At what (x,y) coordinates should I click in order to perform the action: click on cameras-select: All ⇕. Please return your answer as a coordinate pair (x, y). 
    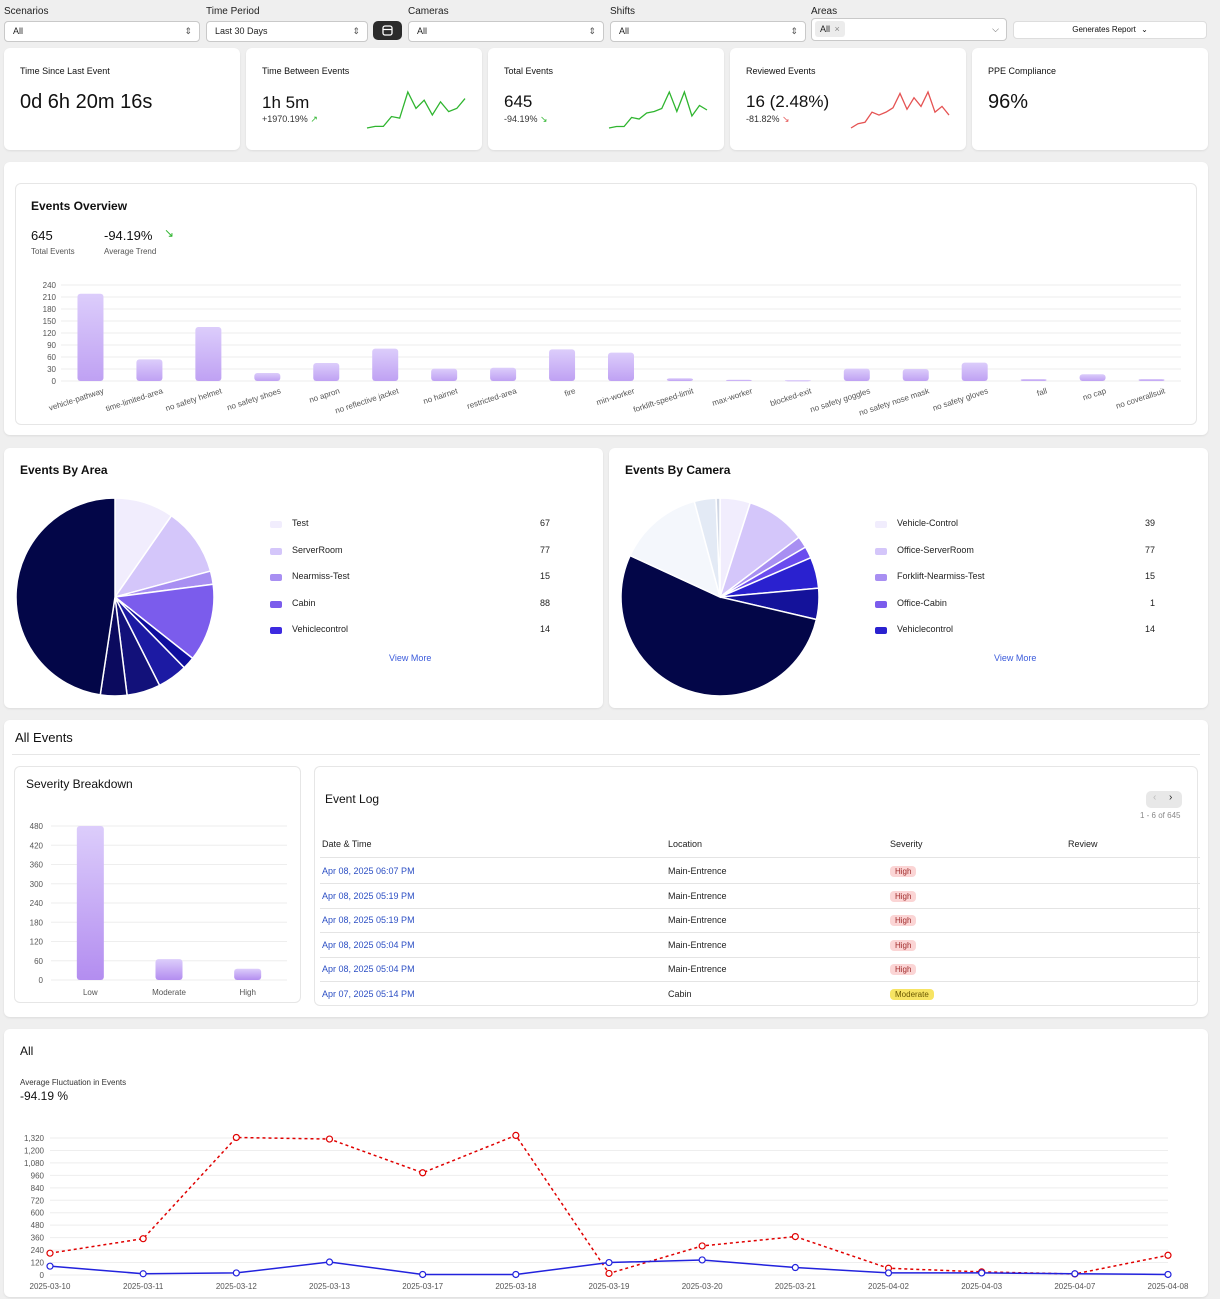
    Looking at the image, I should click on (506, 31).